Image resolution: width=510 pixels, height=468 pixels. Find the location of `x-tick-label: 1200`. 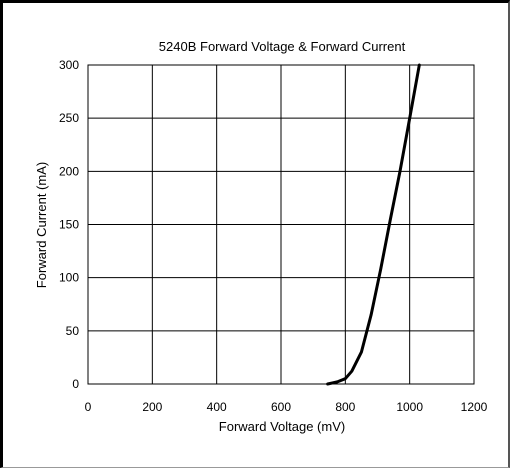

x-tick-label: 1200 is located at coordinates (474, 407).